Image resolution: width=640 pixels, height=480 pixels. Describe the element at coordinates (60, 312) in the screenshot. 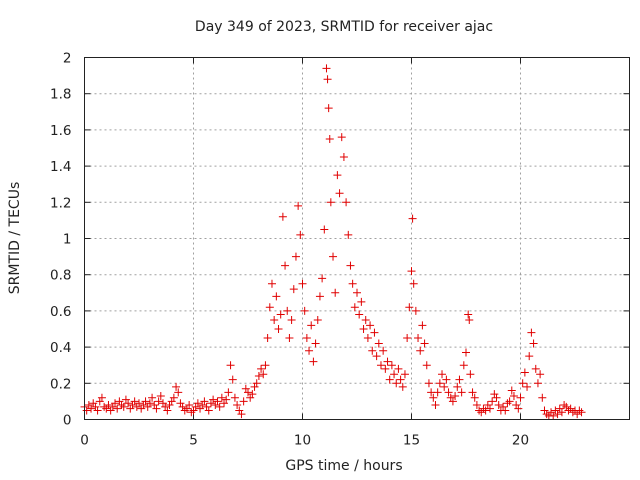

I see `y-tick-label: 0.6` at that location.